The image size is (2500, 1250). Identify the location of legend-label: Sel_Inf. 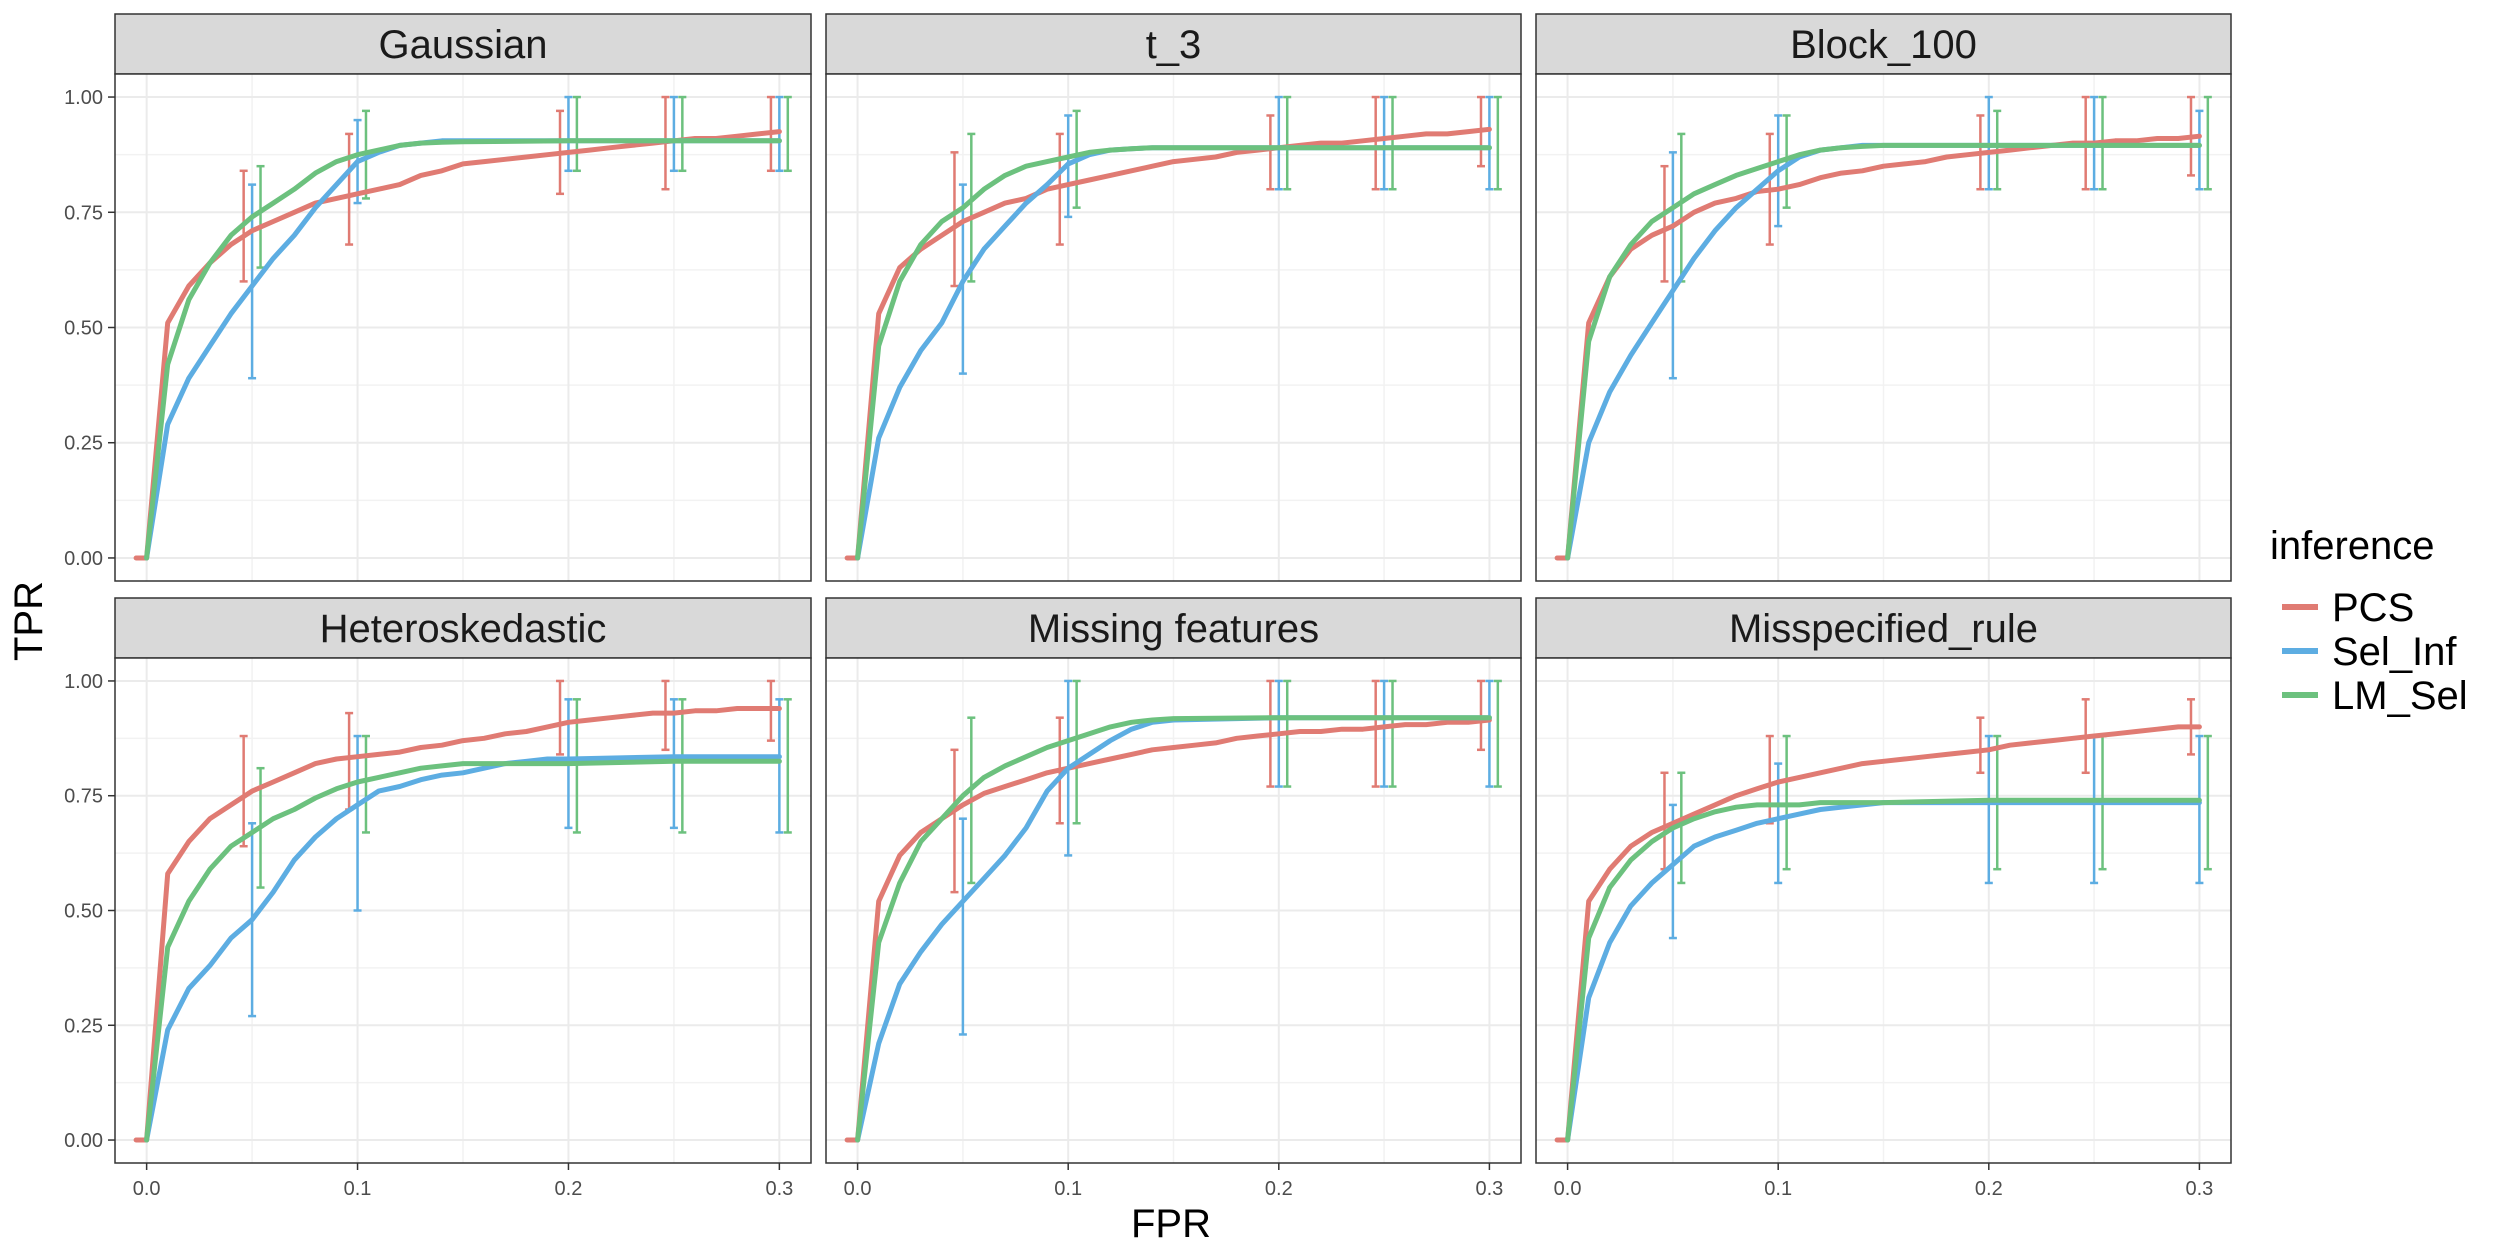
(2394, 652).